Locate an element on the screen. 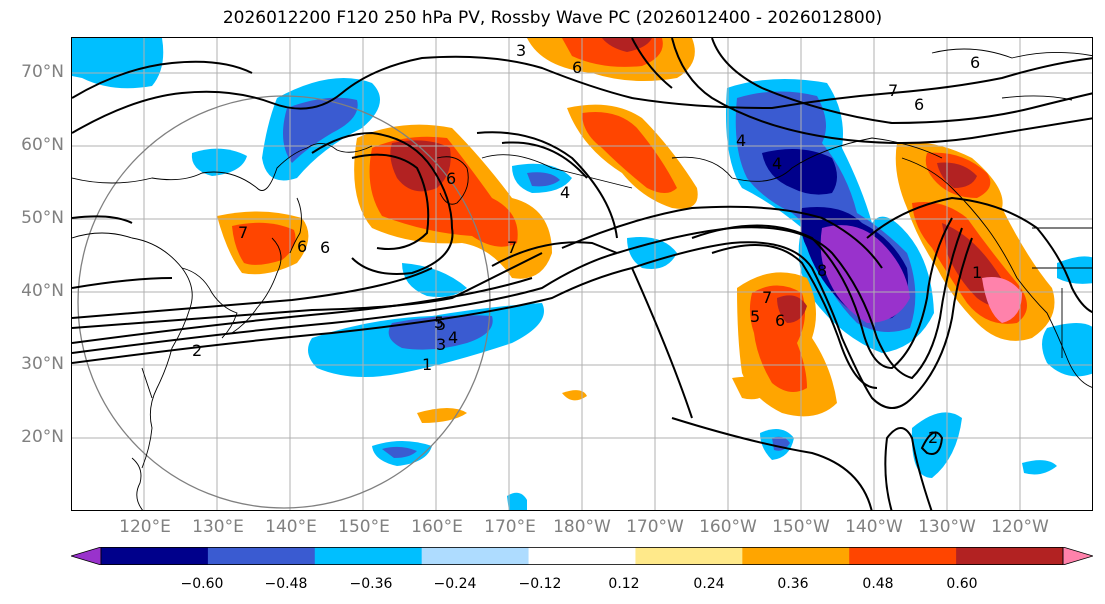  colorbar-tick-label: −0.48 is located at coordinates (286, 584).